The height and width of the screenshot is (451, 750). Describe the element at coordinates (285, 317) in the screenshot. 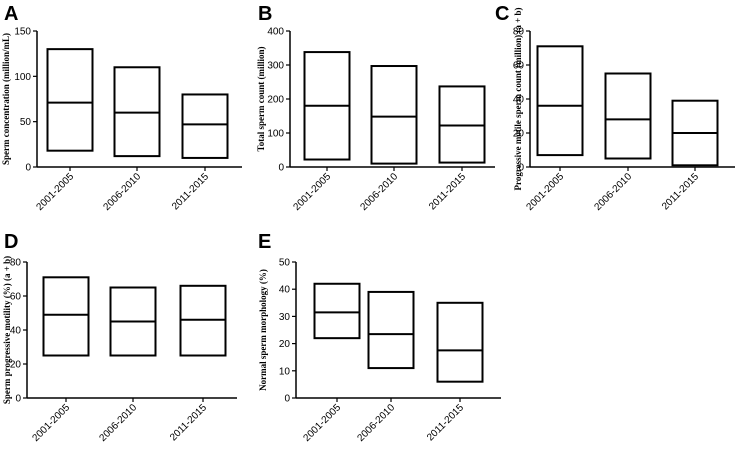

I see `y-tick-label: 30` at that location.